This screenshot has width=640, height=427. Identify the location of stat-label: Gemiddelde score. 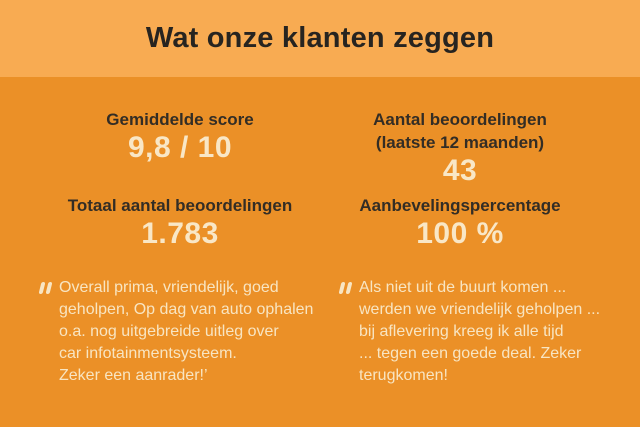
(180, 119).